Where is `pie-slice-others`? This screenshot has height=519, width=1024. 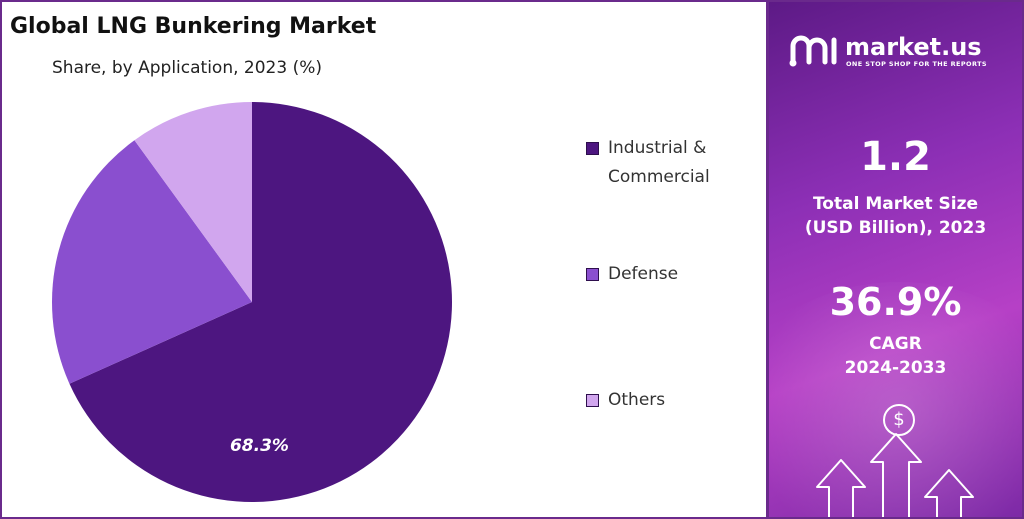 pie-slice-others is located at coordinates (193, 202).